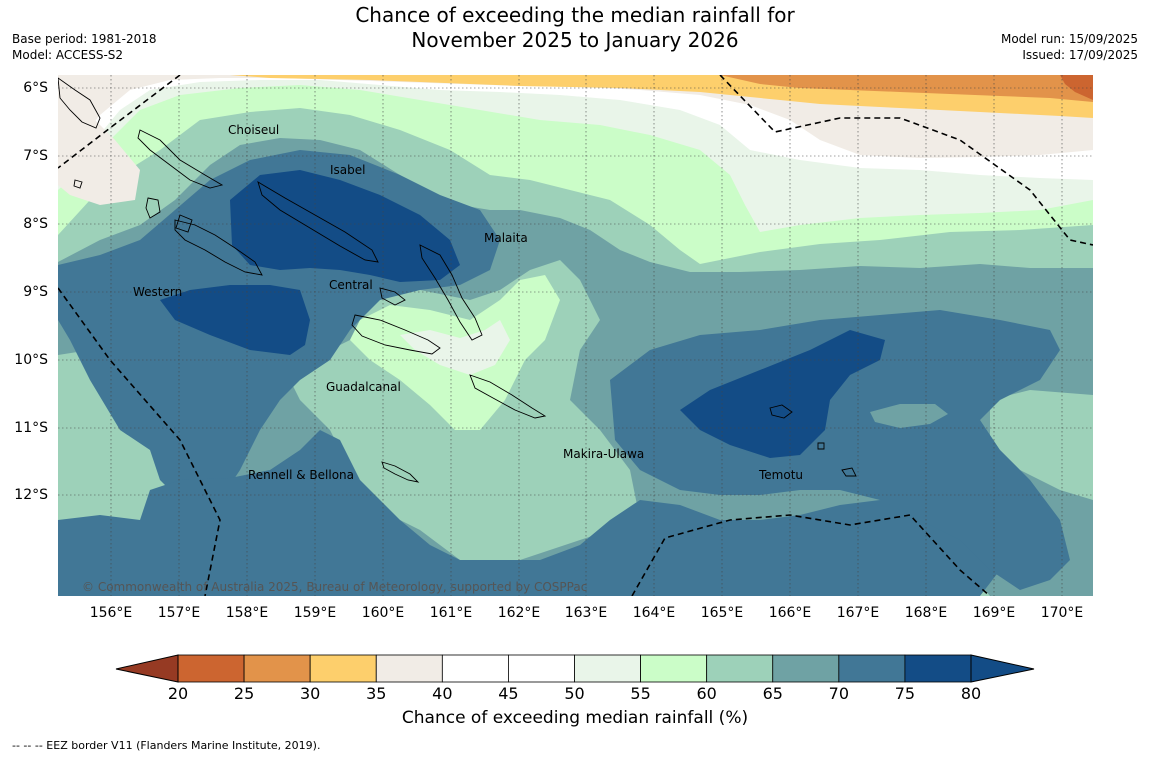 The height and width of the screenshot is (758, 1150). I want to click on colorbar-tick-label: 40, so click(442, 693).